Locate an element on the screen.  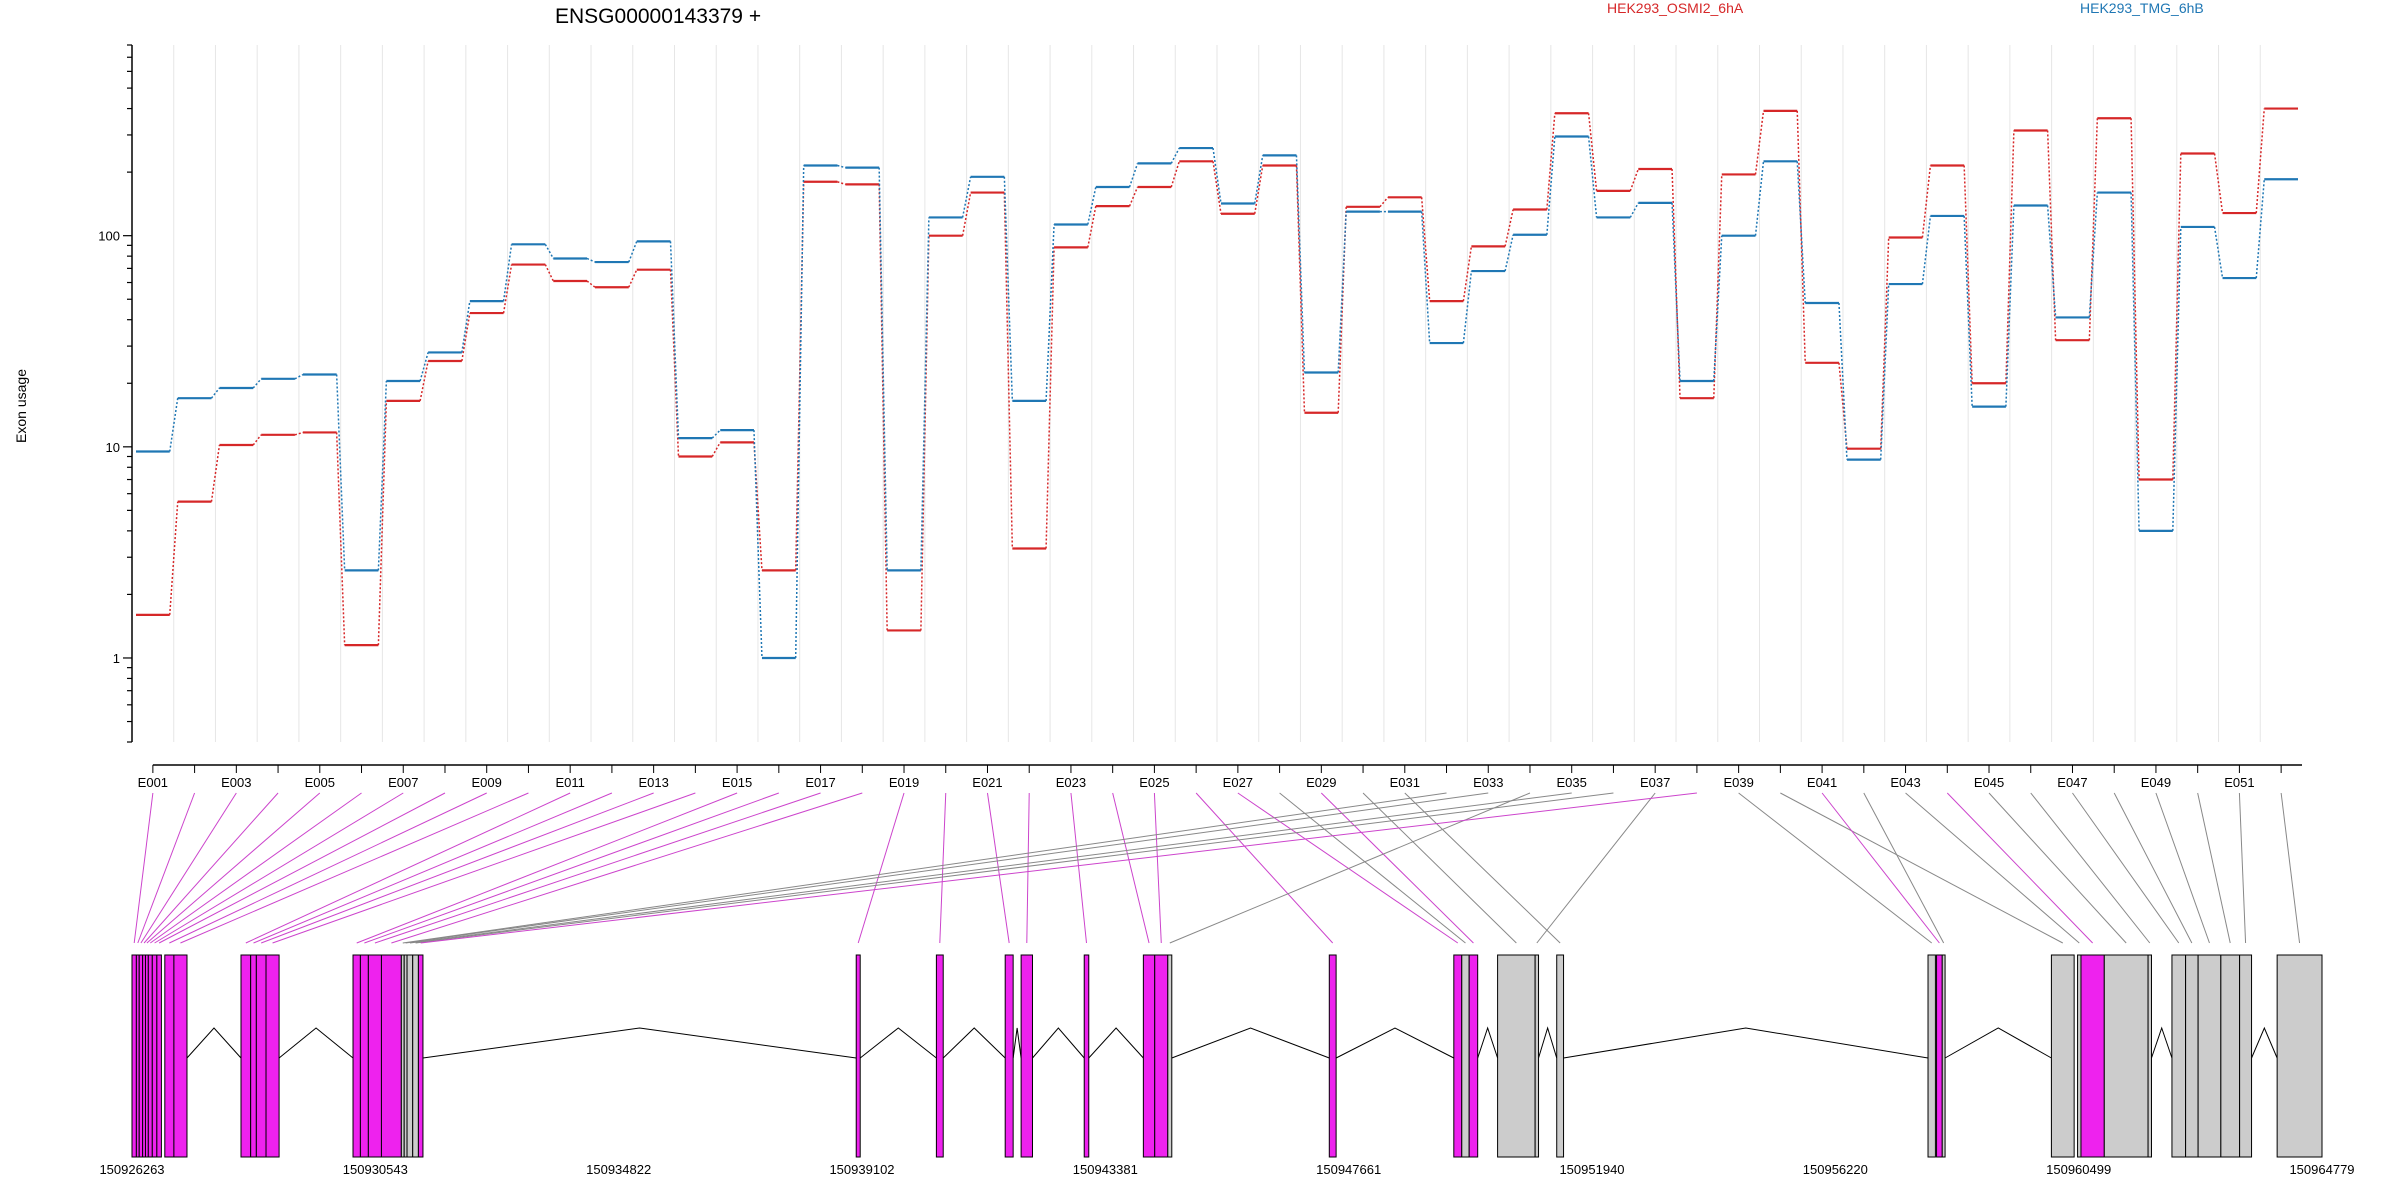
x-tick-label: E031 is located at coordinates (1405, 782).